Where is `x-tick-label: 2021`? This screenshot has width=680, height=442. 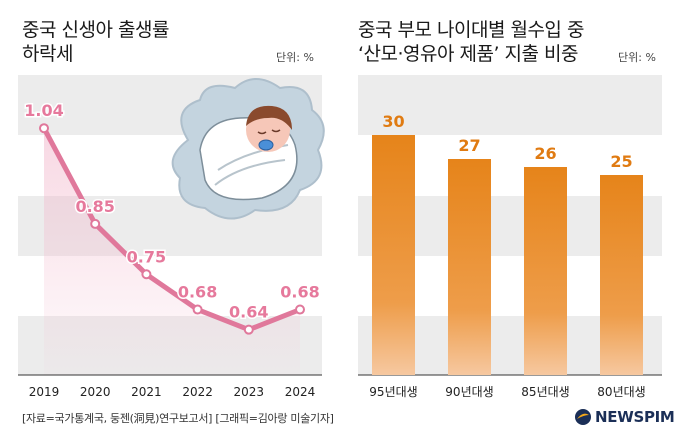
x-tick-label: 2021 is located at coordinates (146, 392).